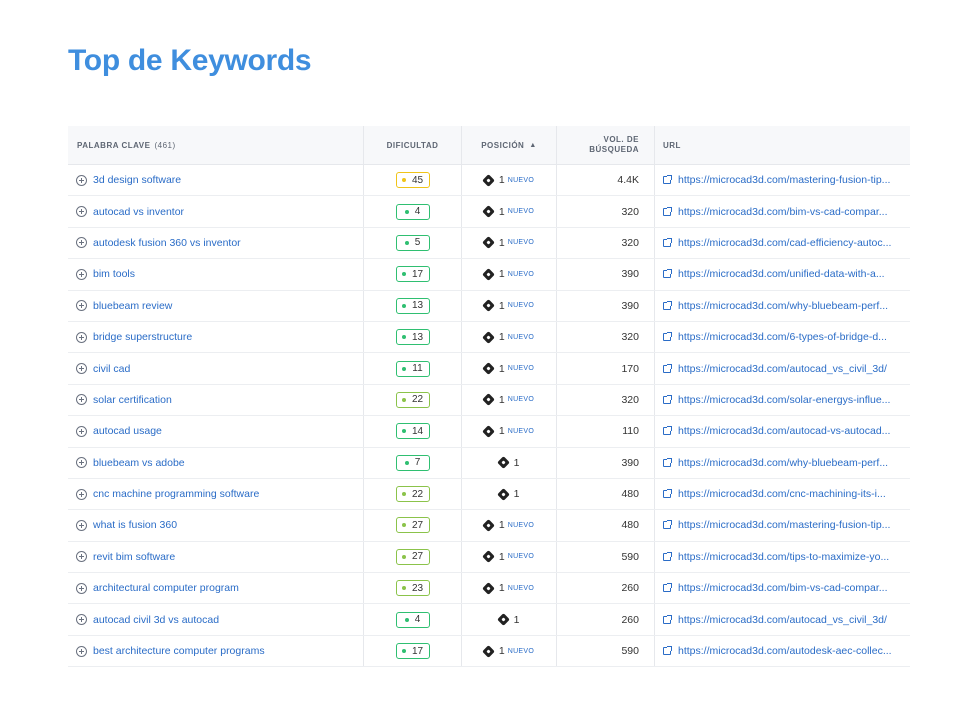 This screenshot has width=980, height=706. What do you see at coordinates (606, 145) in the screenshot?
I see `column-header-volume: VOL. DE BÚSQUEDA` at bounding box center [606, 145].